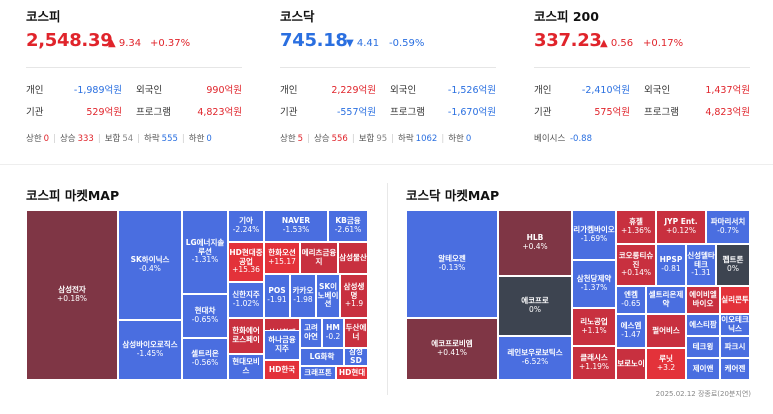 The height and width of the screenshot is (414, 773). I want to click on stock-change: -1.69%, so click(594, 238).